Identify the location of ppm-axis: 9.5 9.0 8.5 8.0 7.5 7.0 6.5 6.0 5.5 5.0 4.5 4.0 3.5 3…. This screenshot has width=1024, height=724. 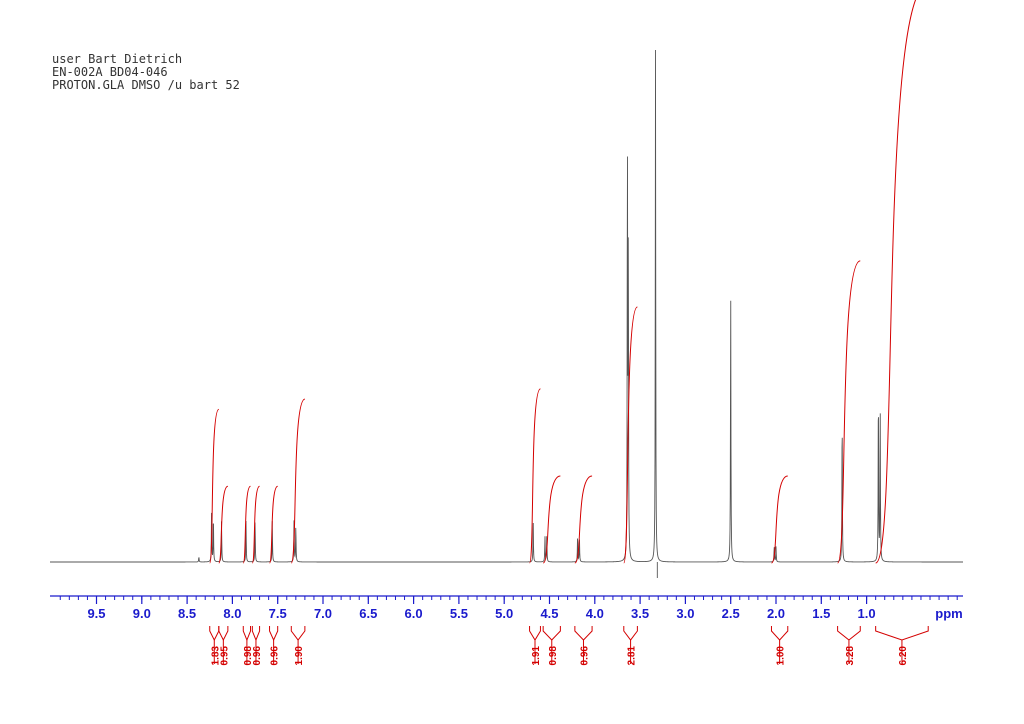
(506, 608).